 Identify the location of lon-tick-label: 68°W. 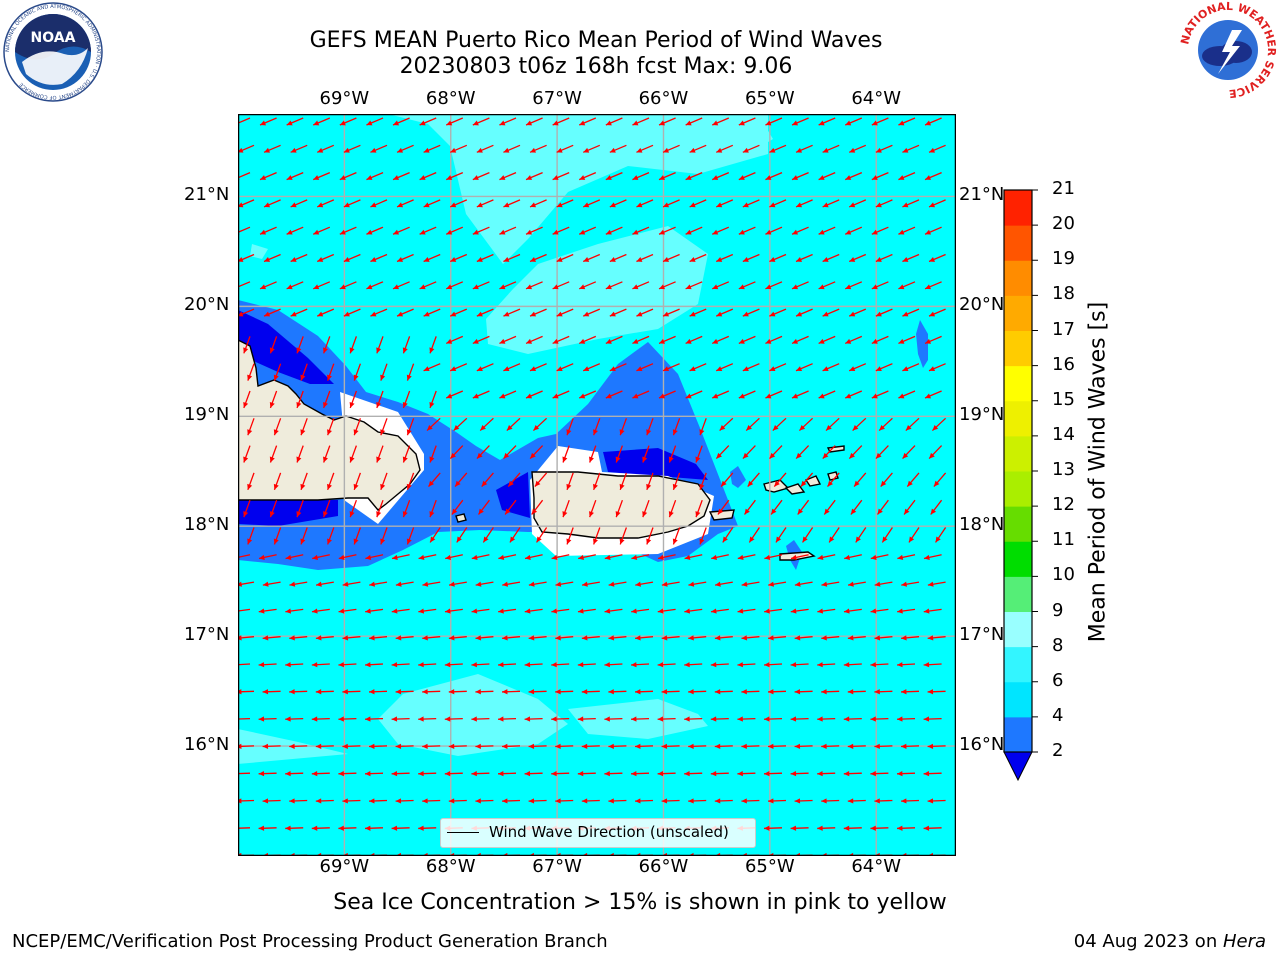
(450, 866).